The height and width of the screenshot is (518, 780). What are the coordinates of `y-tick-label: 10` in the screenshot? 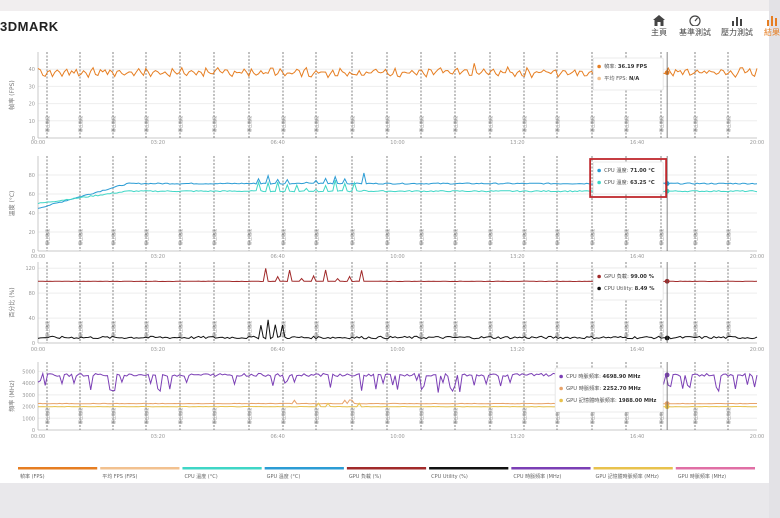 It's located at (32, 122).